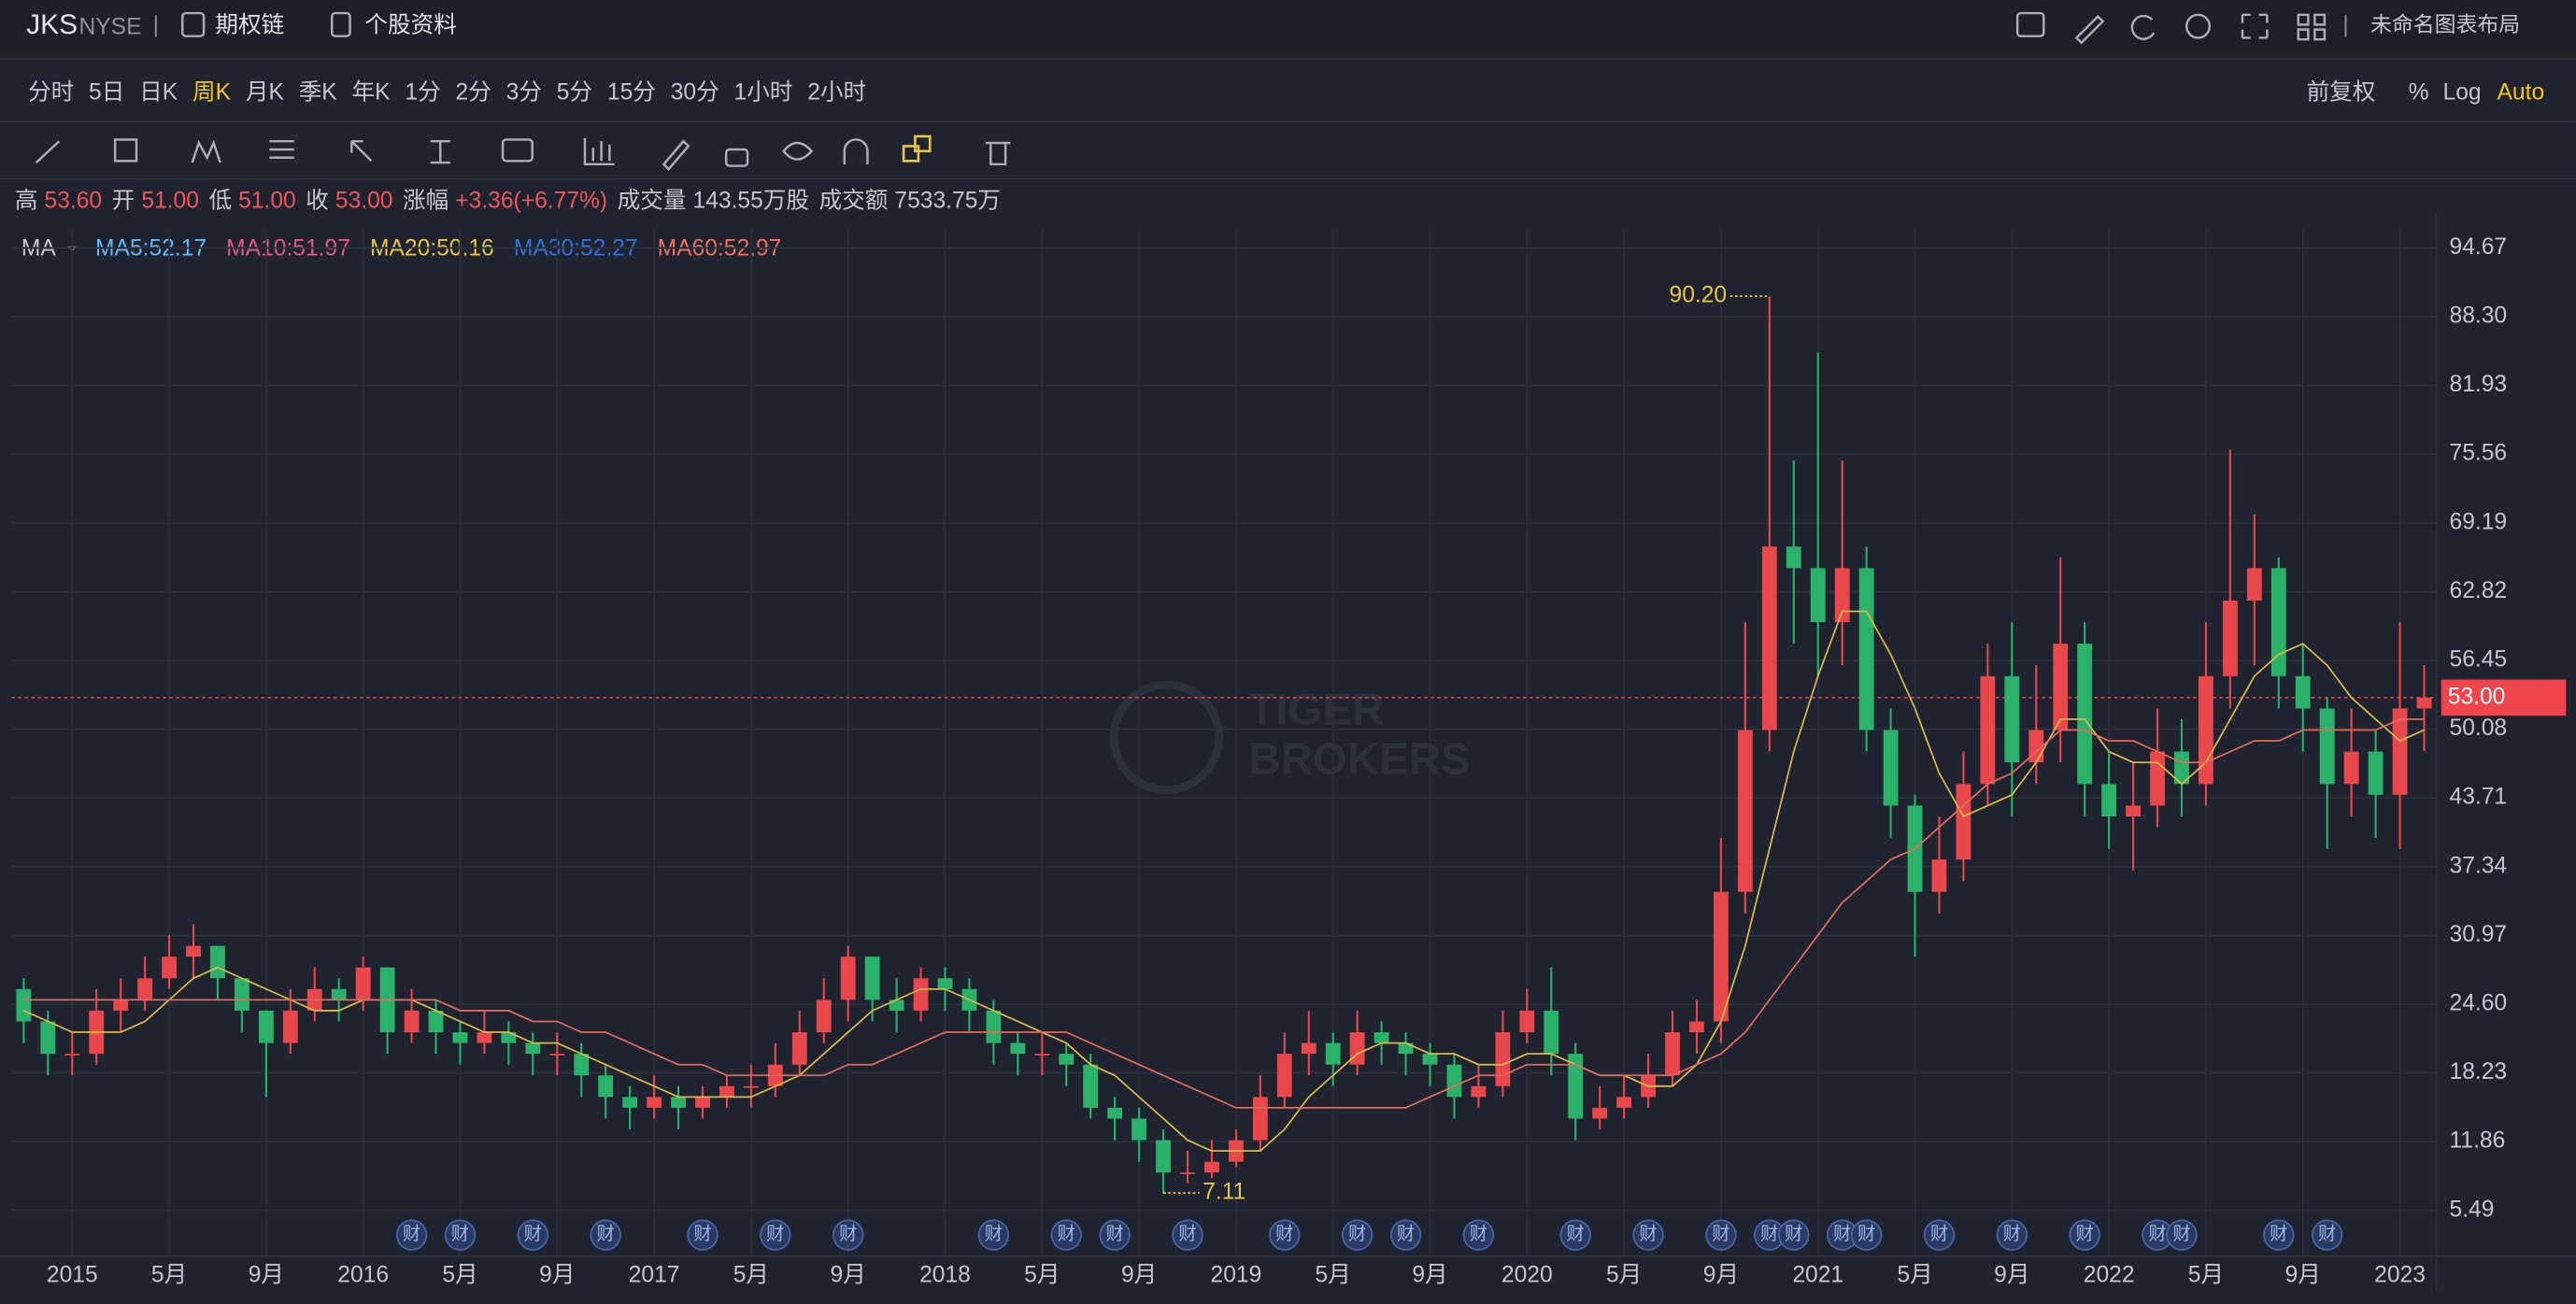 The image size is (2576, 1304). What do you see at coordinates (2341, 92) in the screenshot?
I see `adjust-option: 前复权` at bounding box center [2341, 92].